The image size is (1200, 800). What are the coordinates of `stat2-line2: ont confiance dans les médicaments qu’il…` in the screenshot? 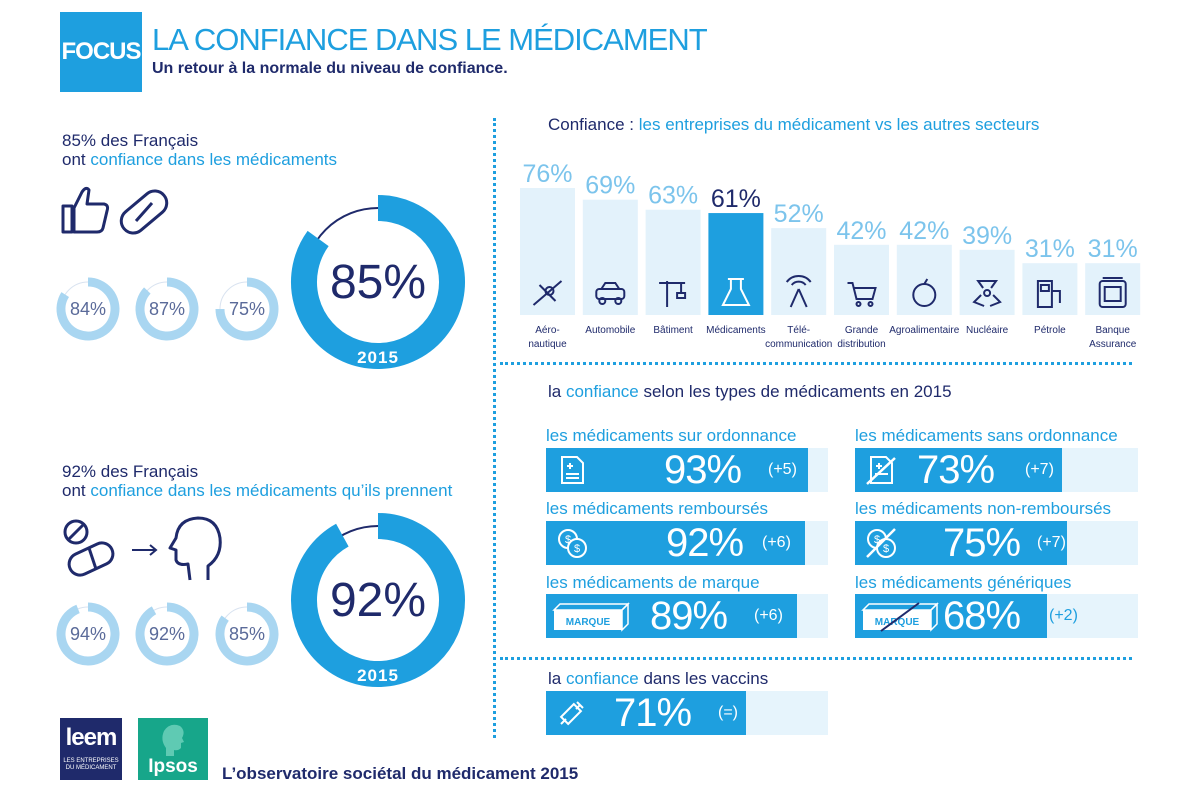 It's located at (257, 490).